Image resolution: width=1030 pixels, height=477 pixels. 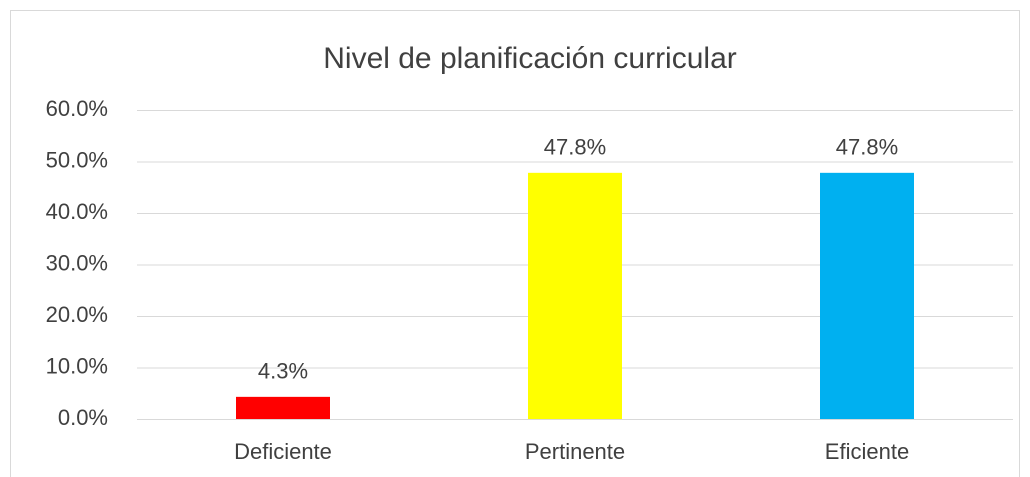 What do you see at coordinates (77, 159) in the screenshot?
I see `y-tick-label: 50.0%` at bounding box center [77, 159].